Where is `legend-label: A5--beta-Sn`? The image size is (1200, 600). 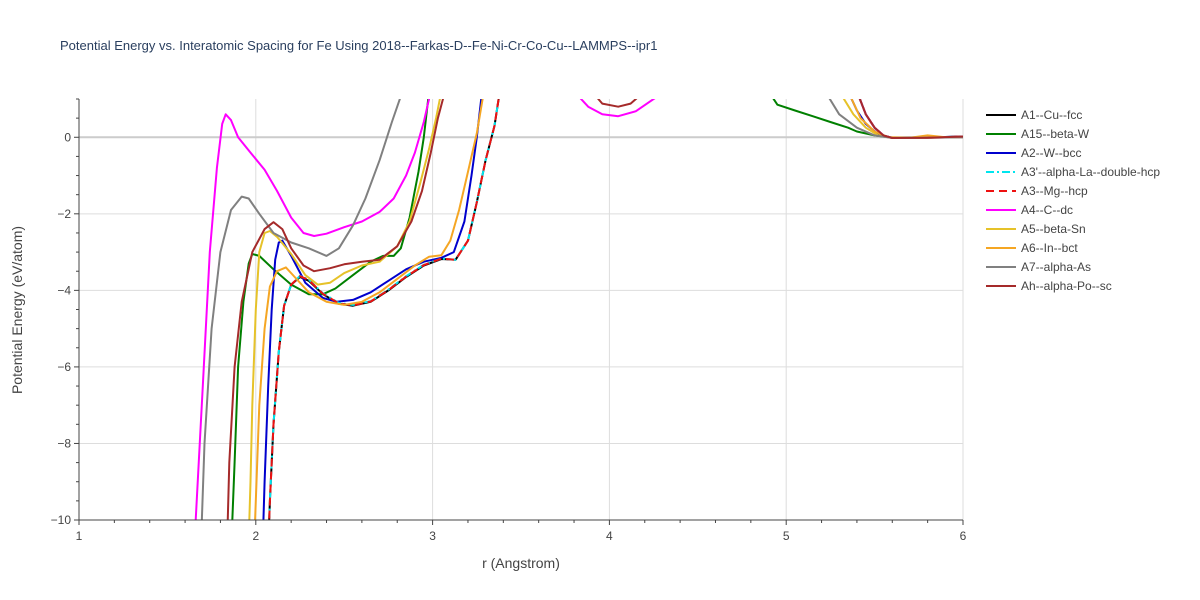 legend-label: A5--beta-Sn is located at coordinates (1053, 229).